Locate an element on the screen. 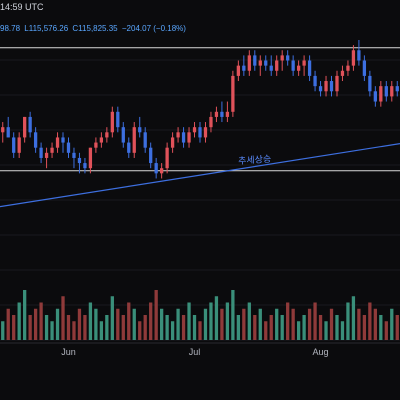 This screenshot has width=400, height=400. ohlc-change: −204.07 (−0.18%) is located at coordinates (153, 28).